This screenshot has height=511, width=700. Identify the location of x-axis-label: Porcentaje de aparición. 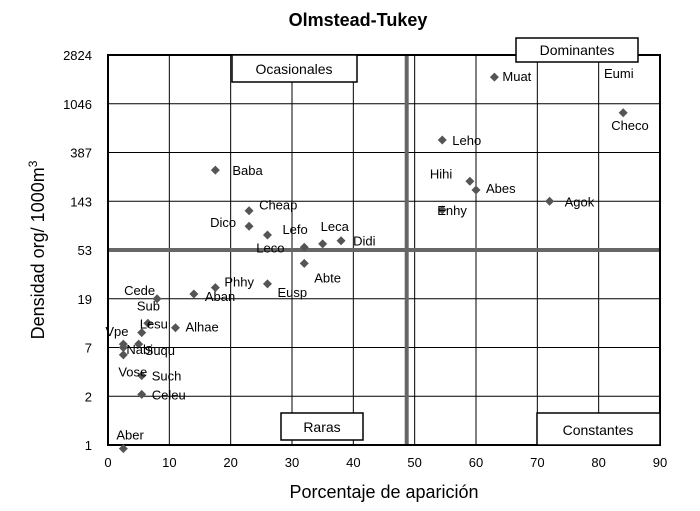
(383, 492).